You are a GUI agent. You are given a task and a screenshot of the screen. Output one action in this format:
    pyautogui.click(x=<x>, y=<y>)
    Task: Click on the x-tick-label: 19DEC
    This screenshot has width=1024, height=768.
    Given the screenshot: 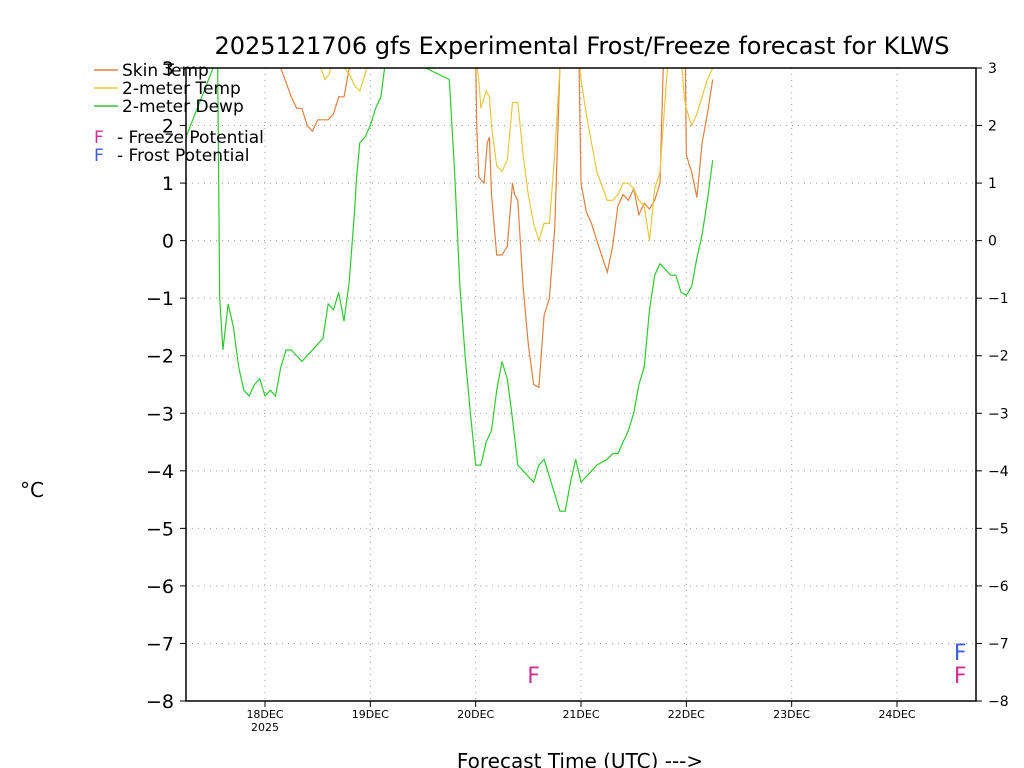 What is the action you would take?
    pyautogui.click(x=370, y=714)
    